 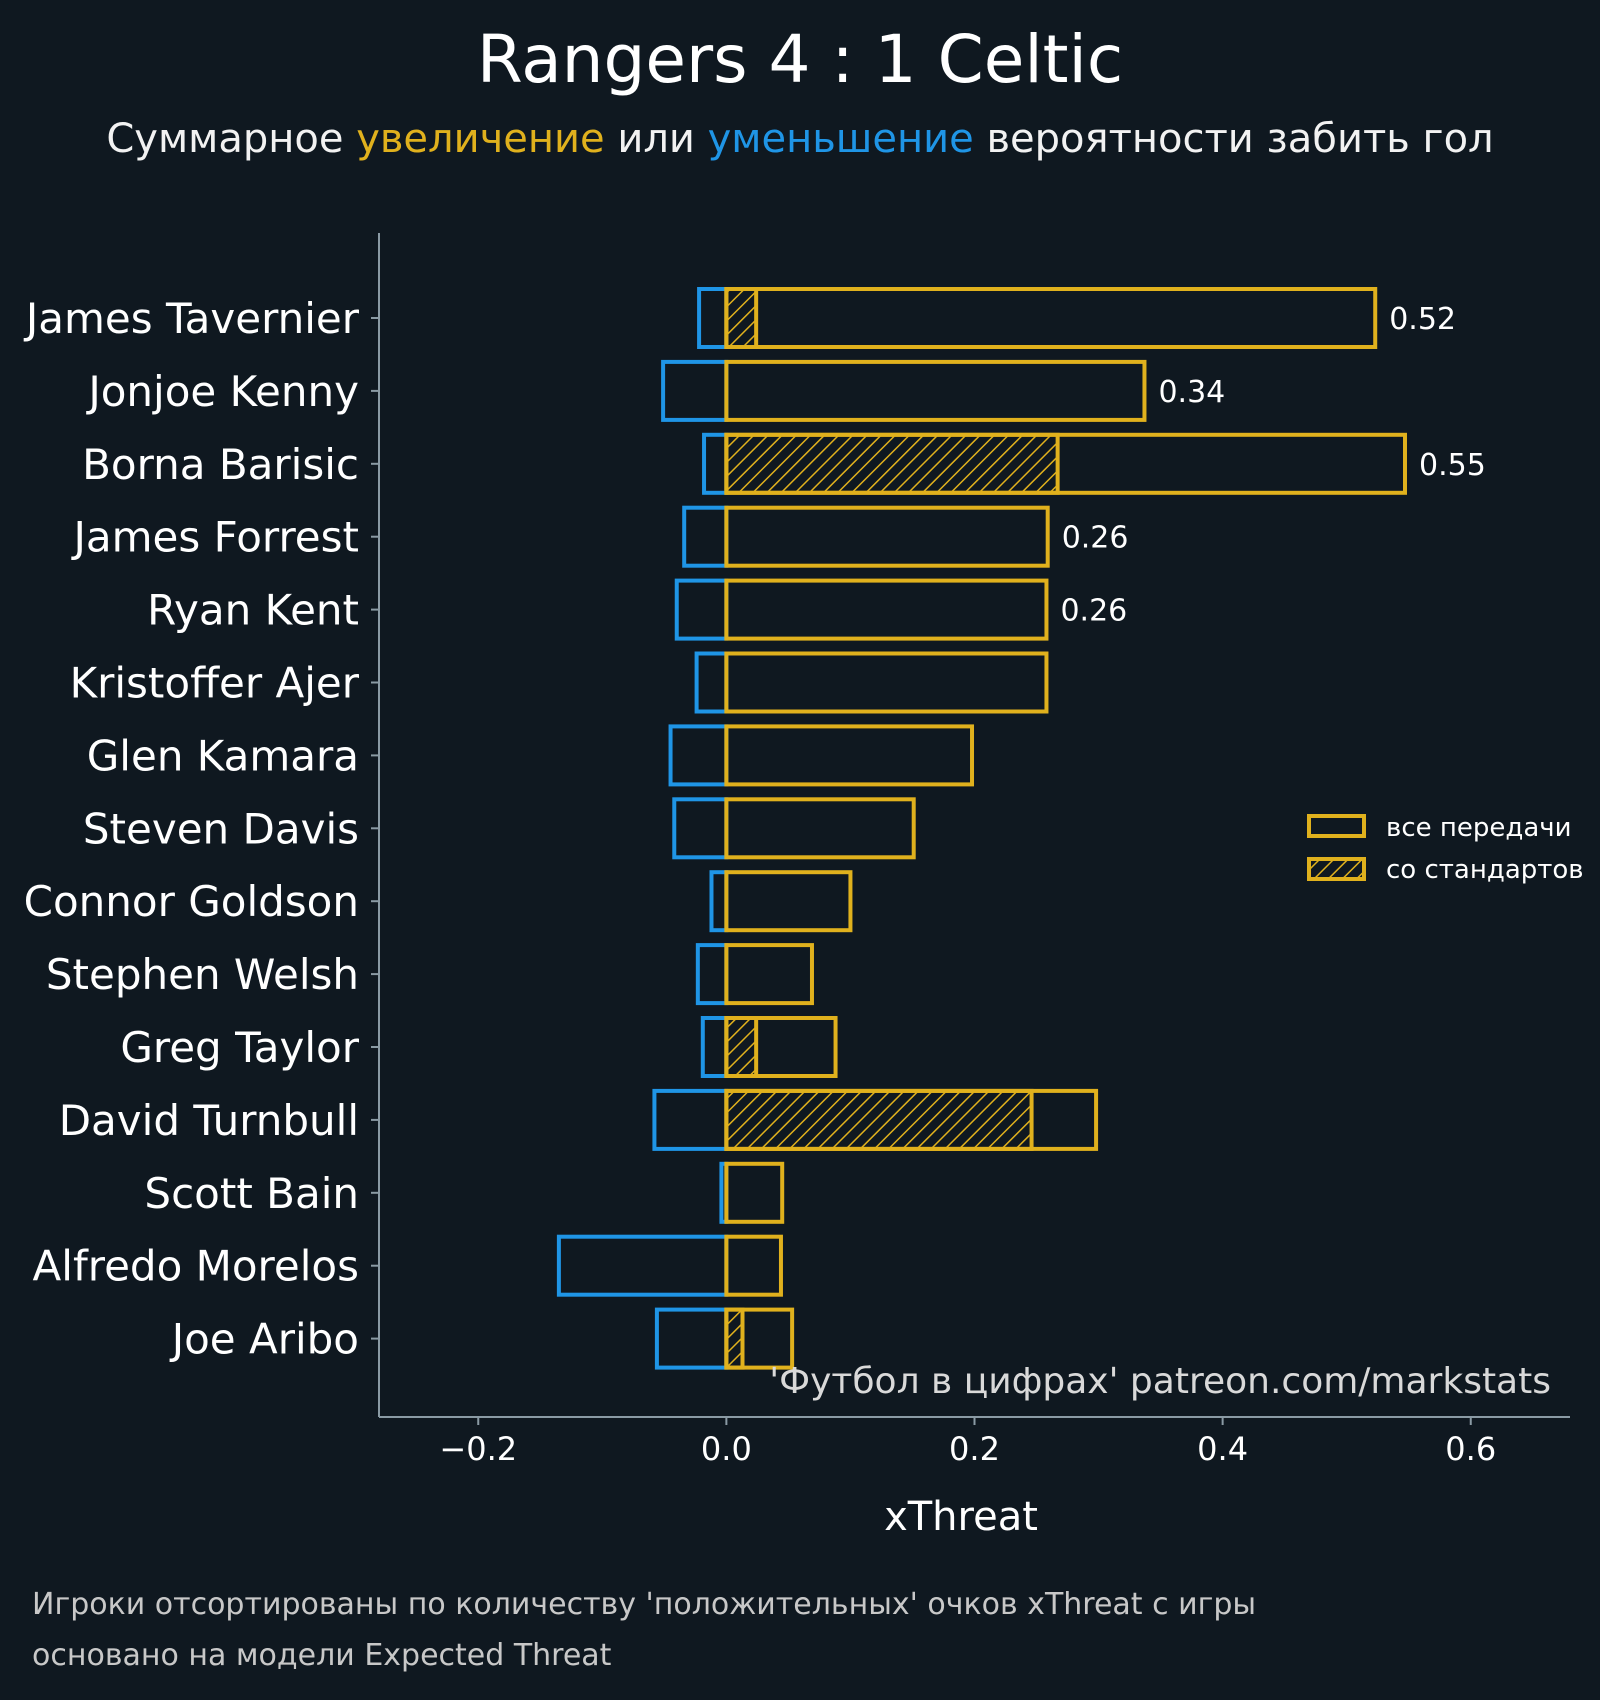 I want to click on player-label: James Tavernier, so click(x=191, y=318).